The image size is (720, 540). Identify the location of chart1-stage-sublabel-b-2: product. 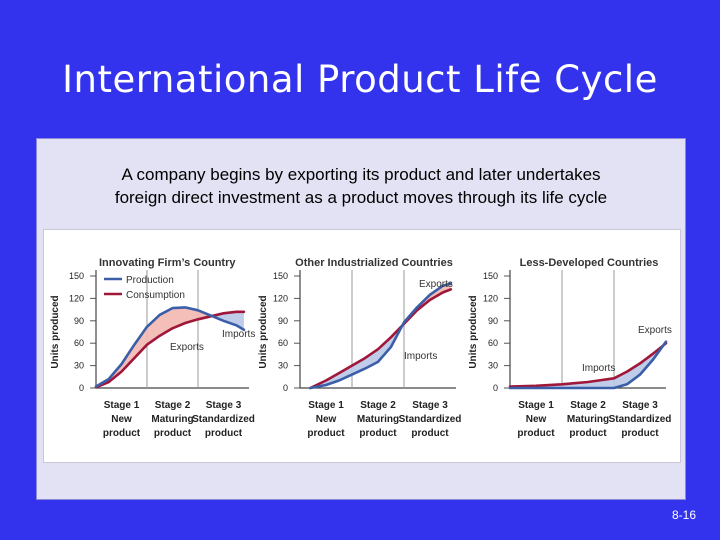
(173, 433).